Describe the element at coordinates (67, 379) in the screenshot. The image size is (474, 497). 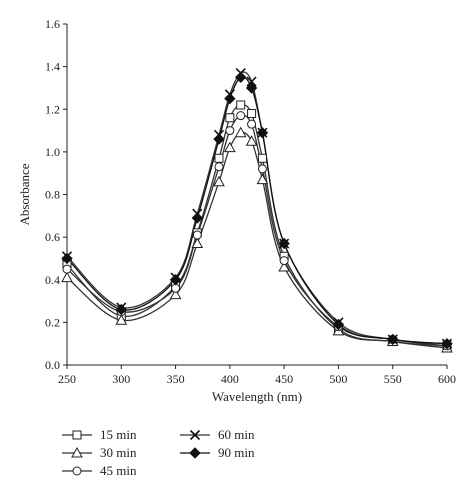
I see `x-tick-label: 250` at that location.